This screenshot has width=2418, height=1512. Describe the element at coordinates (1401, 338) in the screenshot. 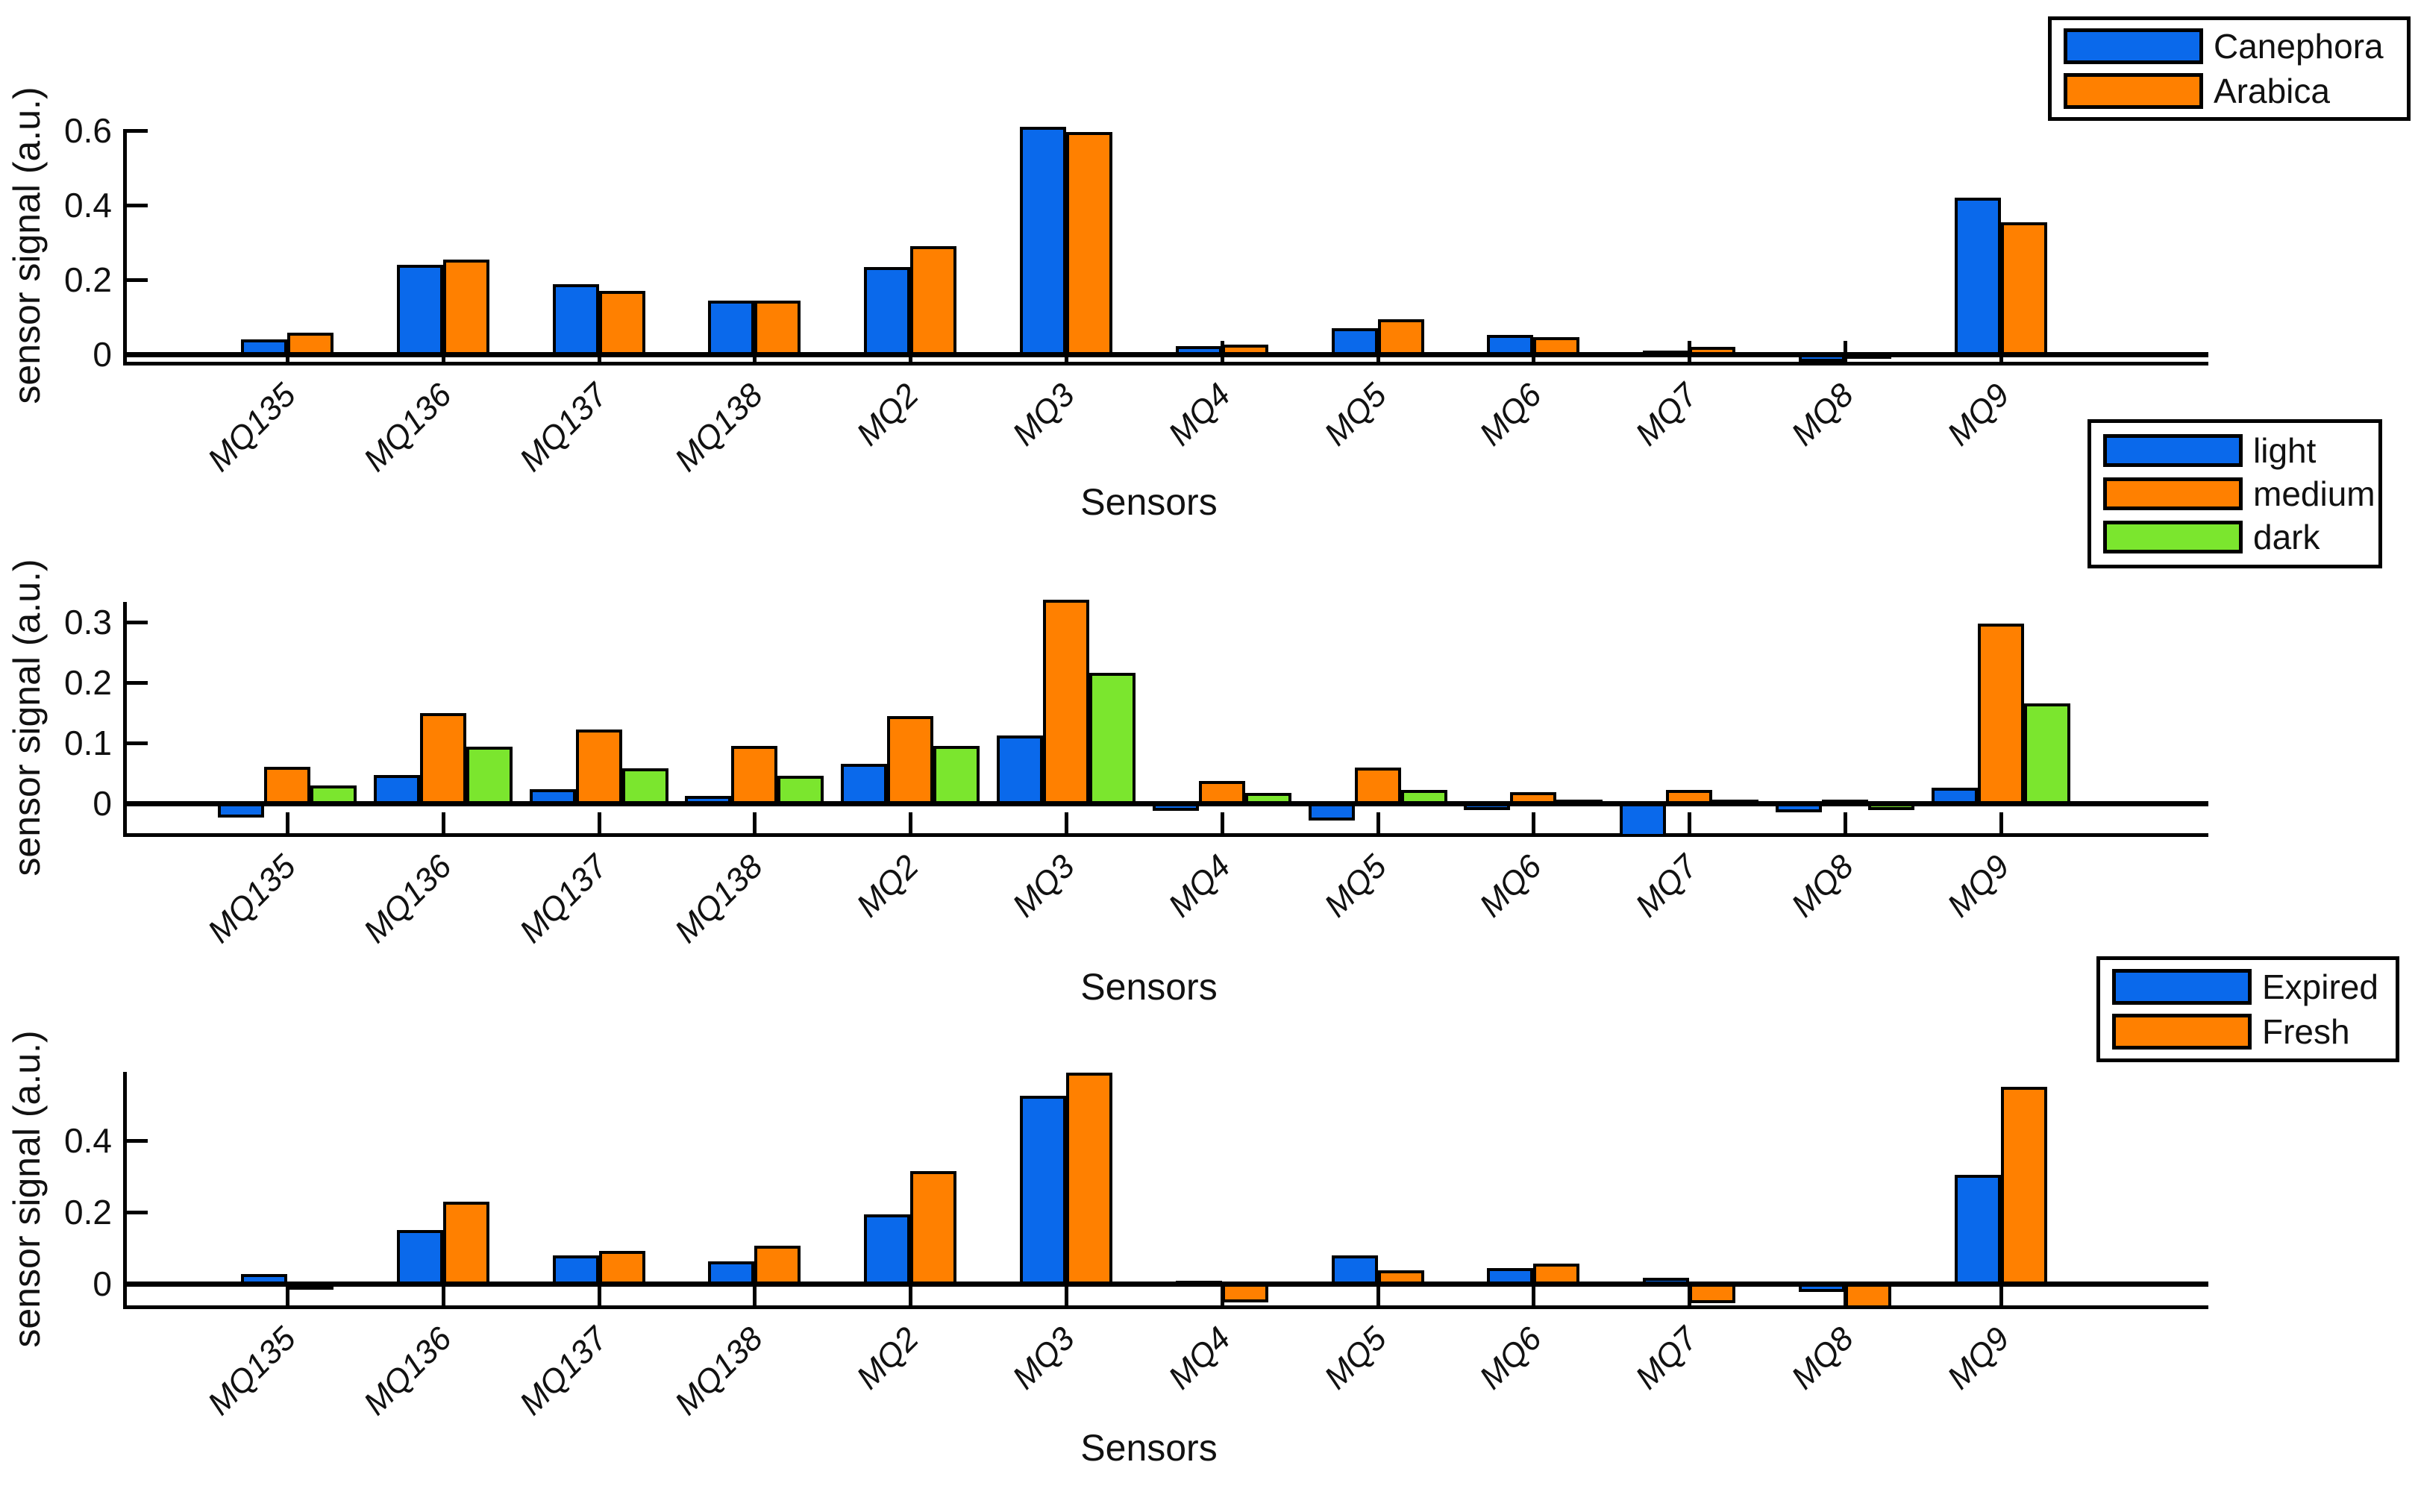

I see `bar-Arabica-MQ5` at that location.